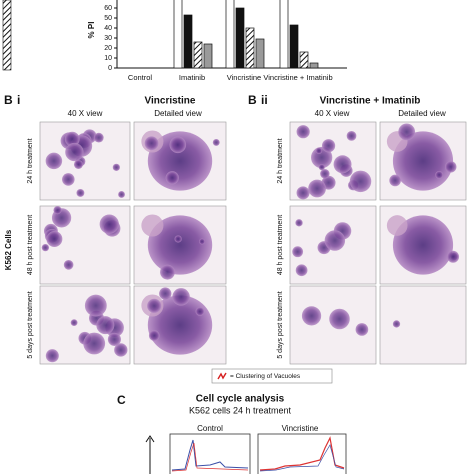  Describe the element at coordinates (108, 58) in the screenshot. I see `y-tick-label: 10` at that location.